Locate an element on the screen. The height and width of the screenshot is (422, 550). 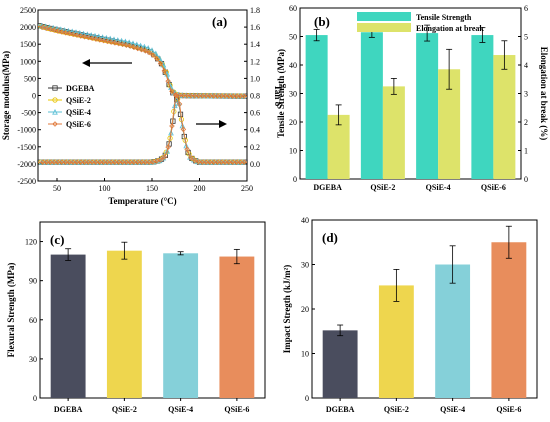
y-tick-label: 50 is located at coordinates (293, 37).